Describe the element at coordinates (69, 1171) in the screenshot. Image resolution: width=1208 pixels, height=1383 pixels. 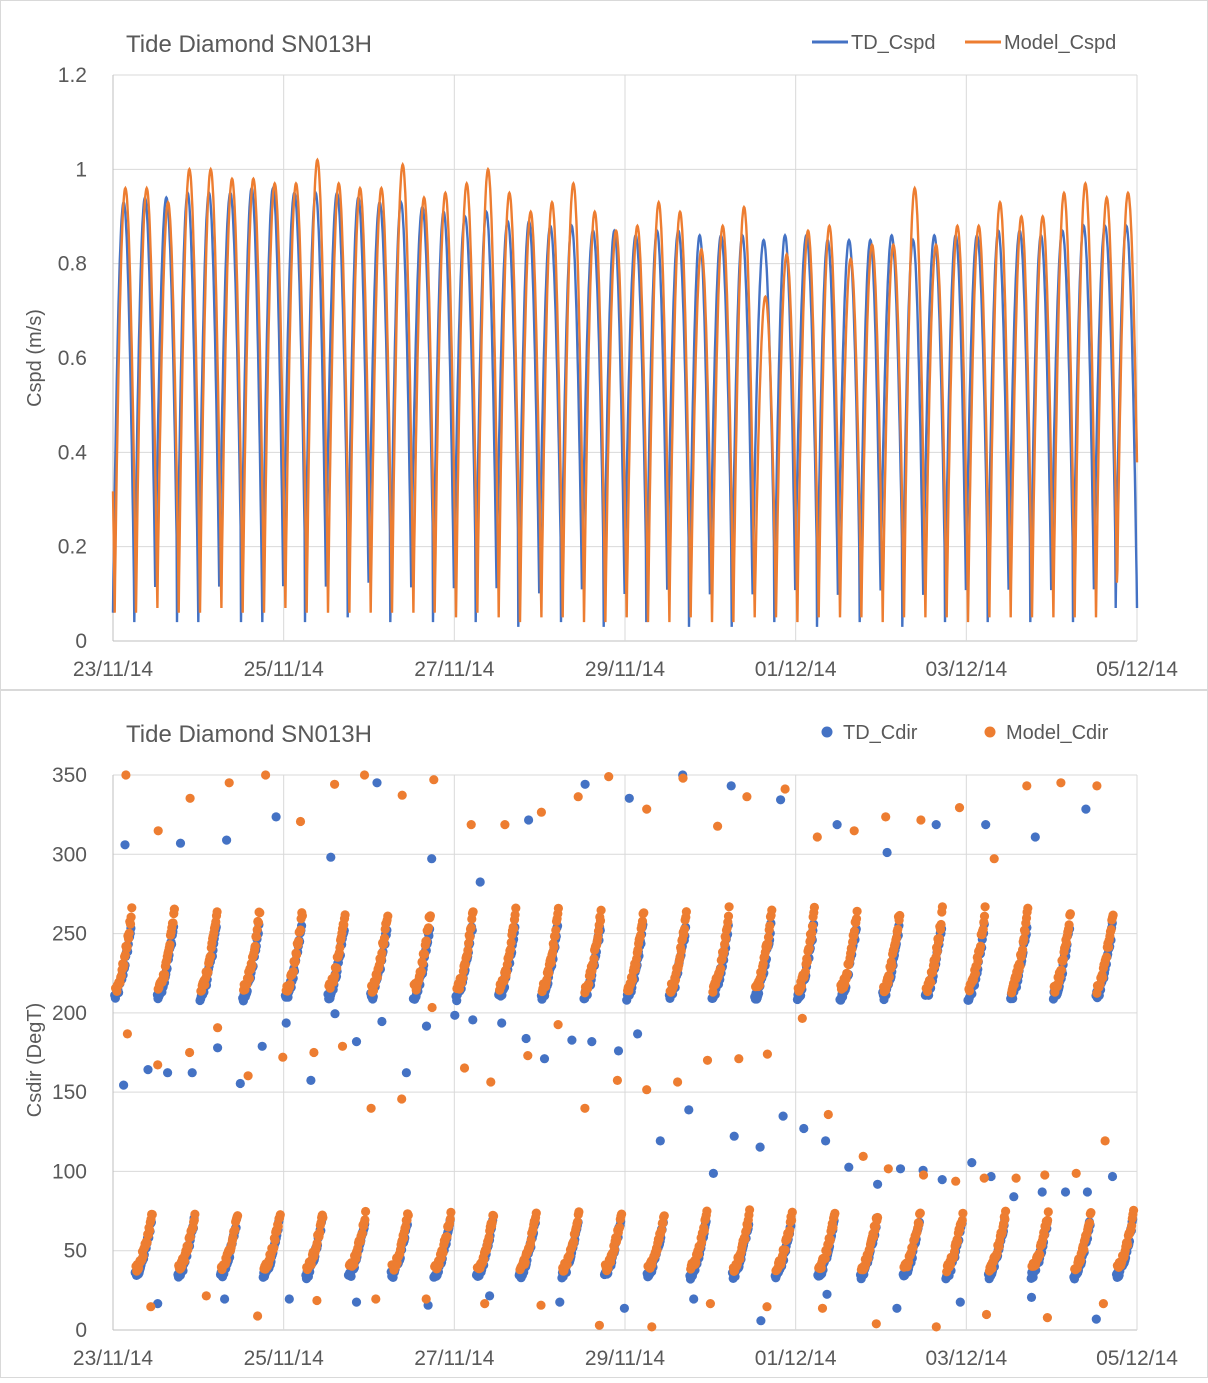
I see `direction-y-tick-label: 100` at that location.